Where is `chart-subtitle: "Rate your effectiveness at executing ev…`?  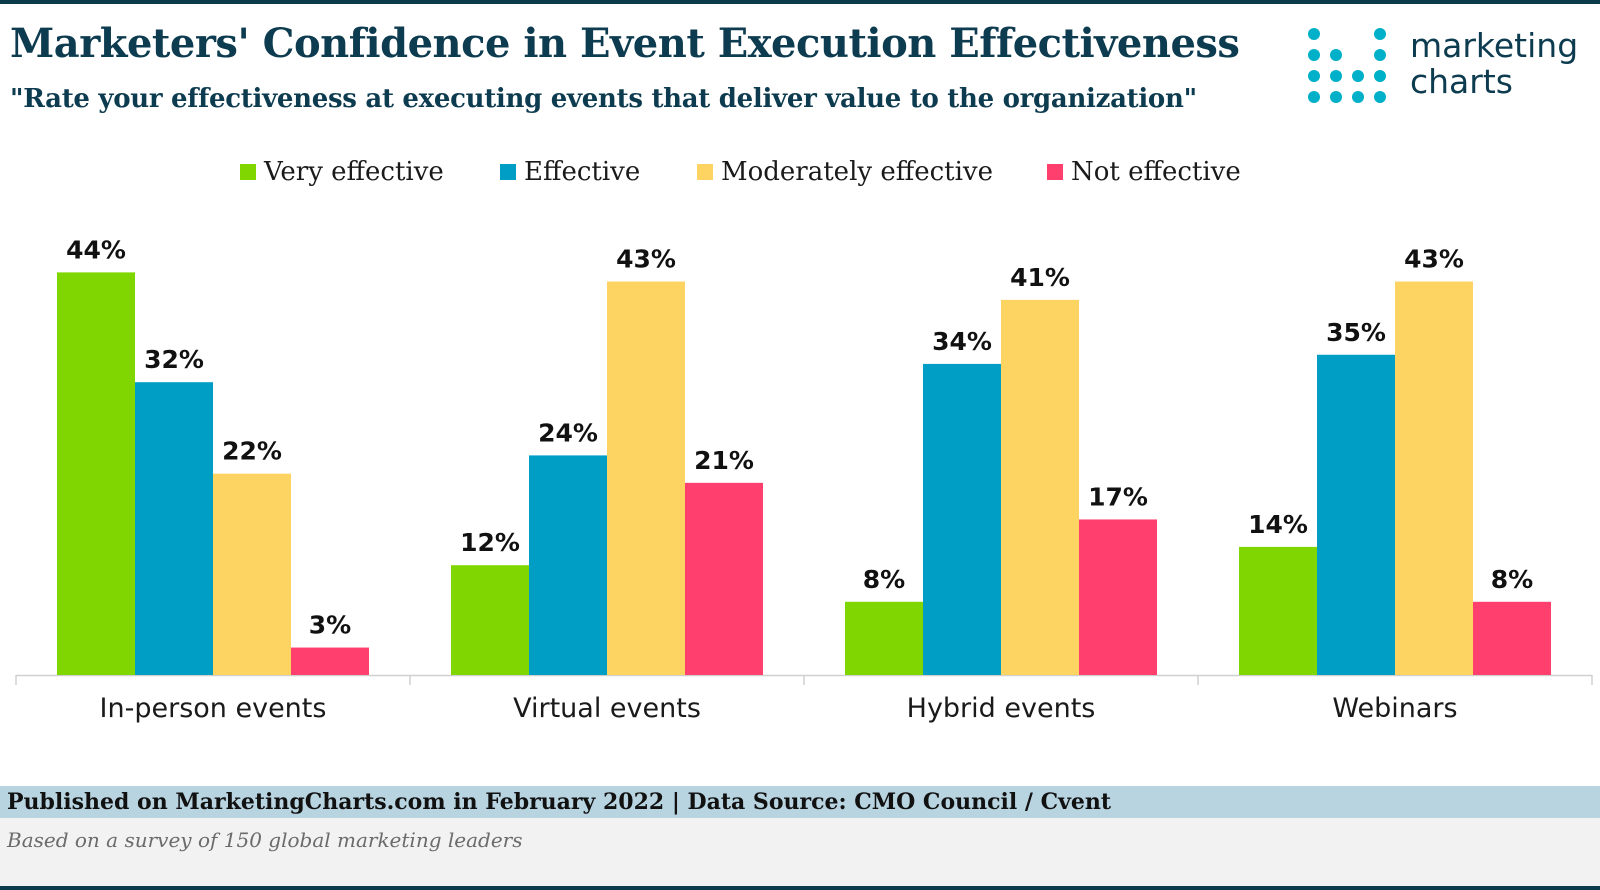
chart-subtitle: "Rate your effectiveness at executing ev… is located at coordinates (603, 99).